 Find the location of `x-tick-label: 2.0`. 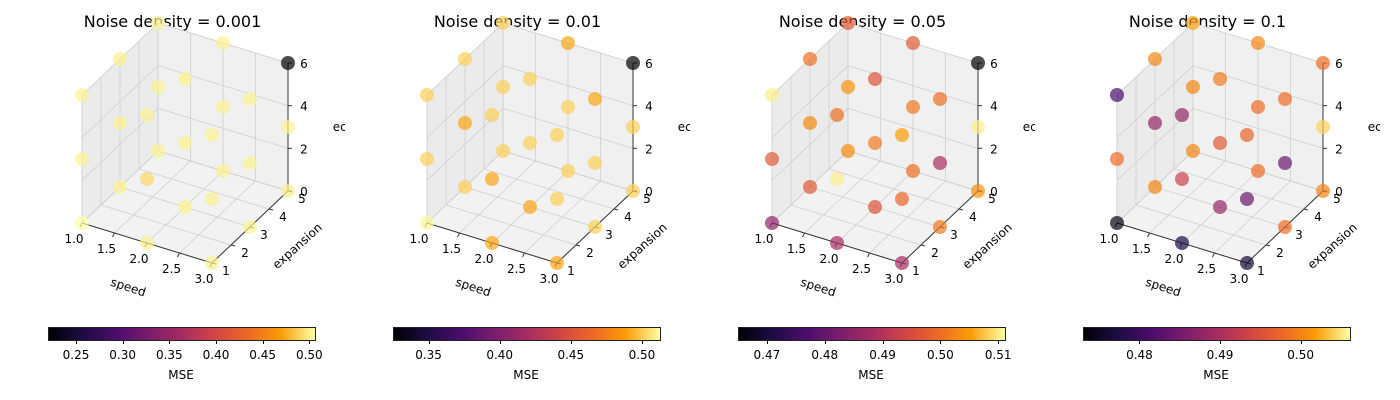

x-tick-label: 2.0 is located at coordinates (138, 259).